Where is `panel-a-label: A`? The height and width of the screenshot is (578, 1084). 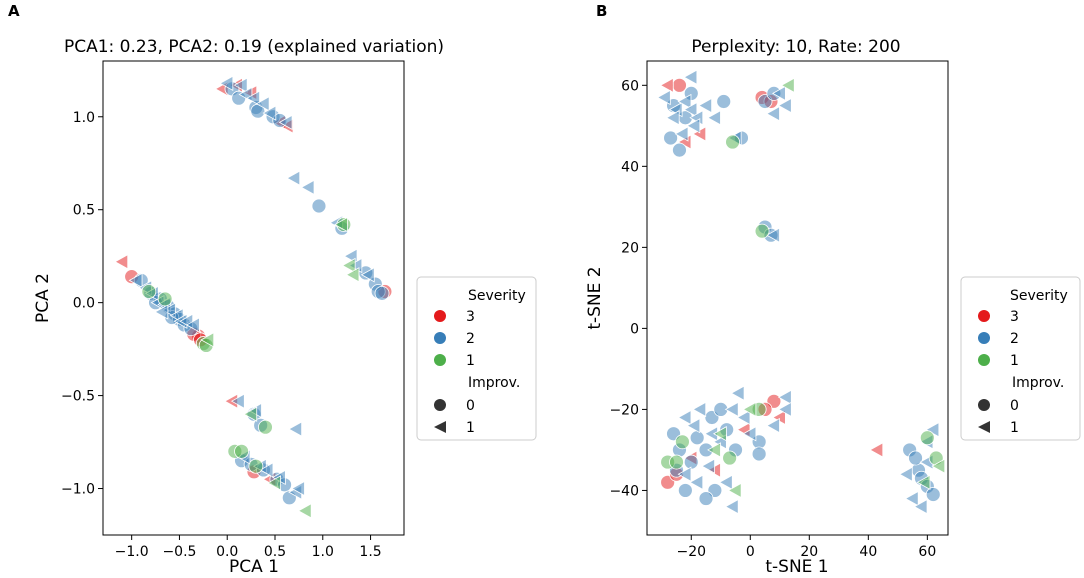
panel-a-label: A is located at coordinates (14, 11).